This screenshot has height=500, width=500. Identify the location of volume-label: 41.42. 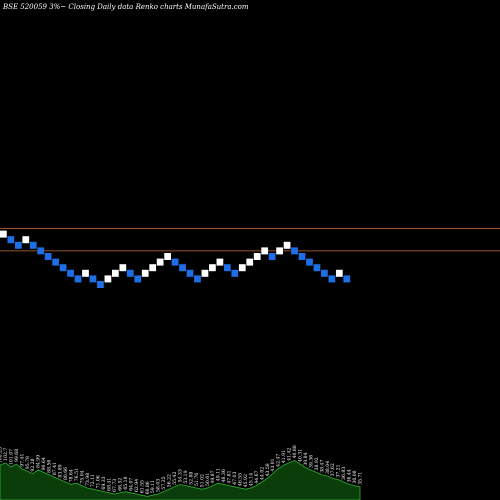
(290, 454).